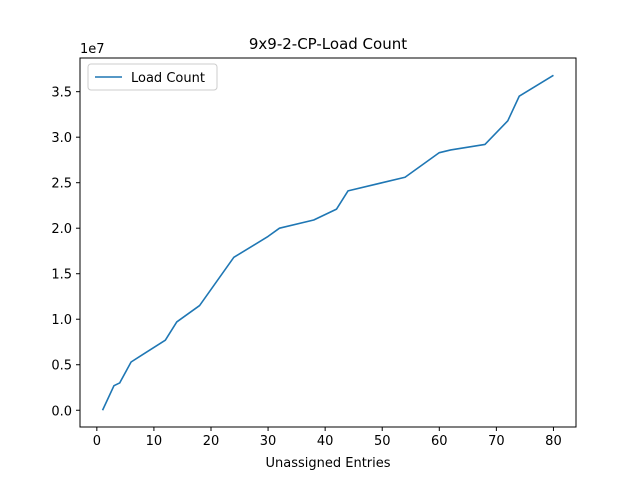  What do you see at coordinates (61, 366) in the screenshot?
I see `y-tick-label: 0.5` at bounding box center [61, 366].